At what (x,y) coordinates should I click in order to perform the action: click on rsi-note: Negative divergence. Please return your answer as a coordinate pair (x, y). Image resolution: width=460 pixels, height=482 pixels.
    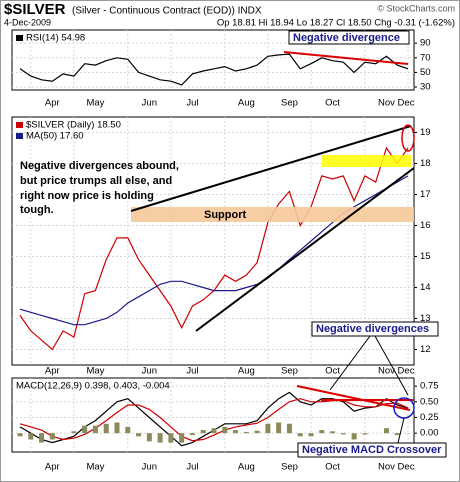
    Looking at the image, I should click on (346, 38).